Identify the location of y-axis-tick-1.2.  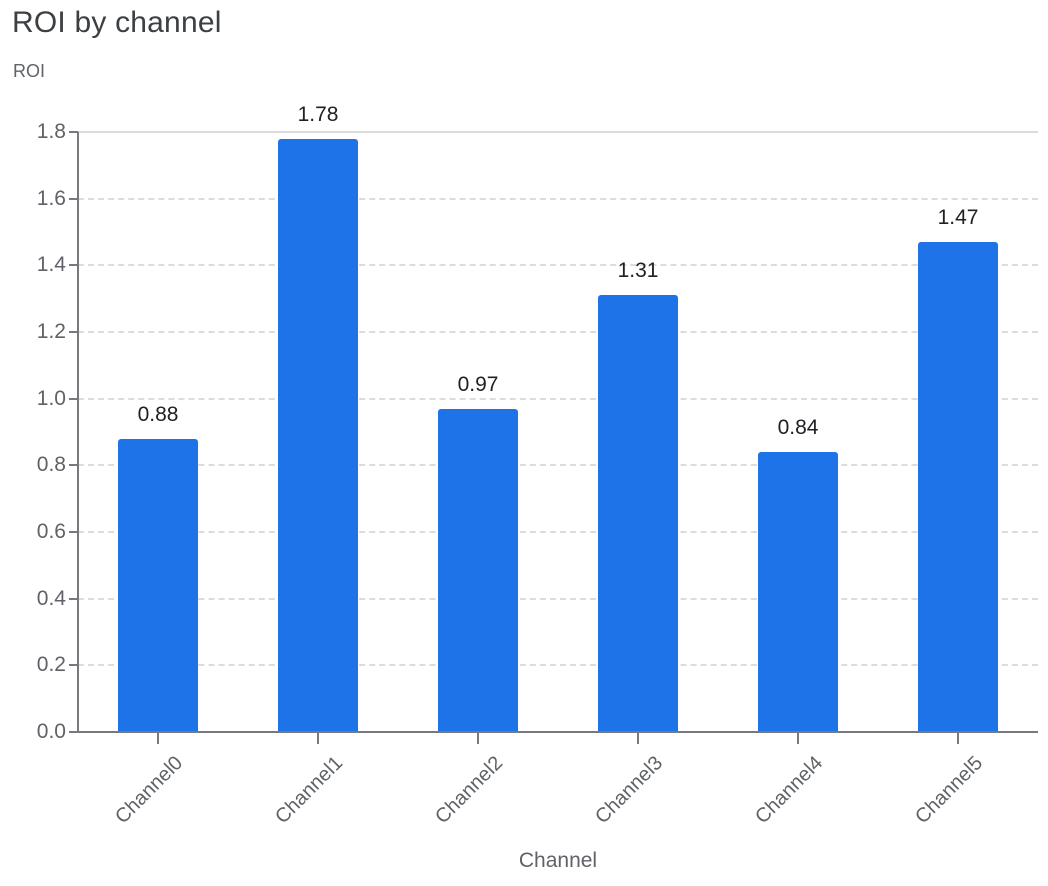
(73, 332).